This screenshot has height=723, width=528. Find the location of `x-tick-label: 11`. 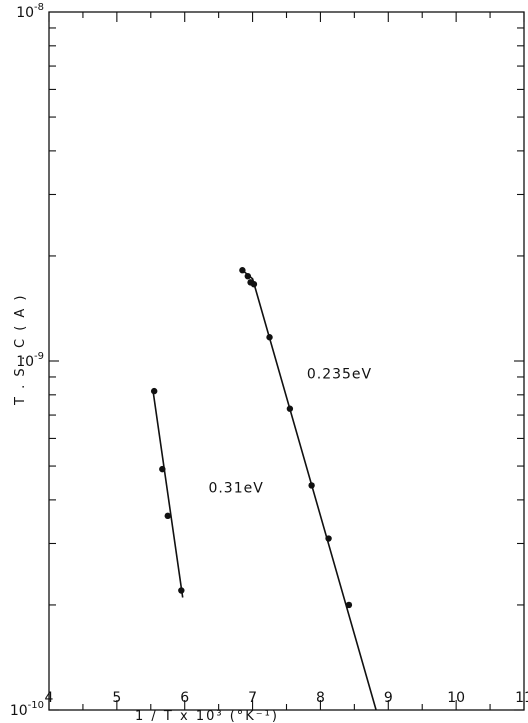

x-tick-label: 11 is located at coordinates (521, 698).